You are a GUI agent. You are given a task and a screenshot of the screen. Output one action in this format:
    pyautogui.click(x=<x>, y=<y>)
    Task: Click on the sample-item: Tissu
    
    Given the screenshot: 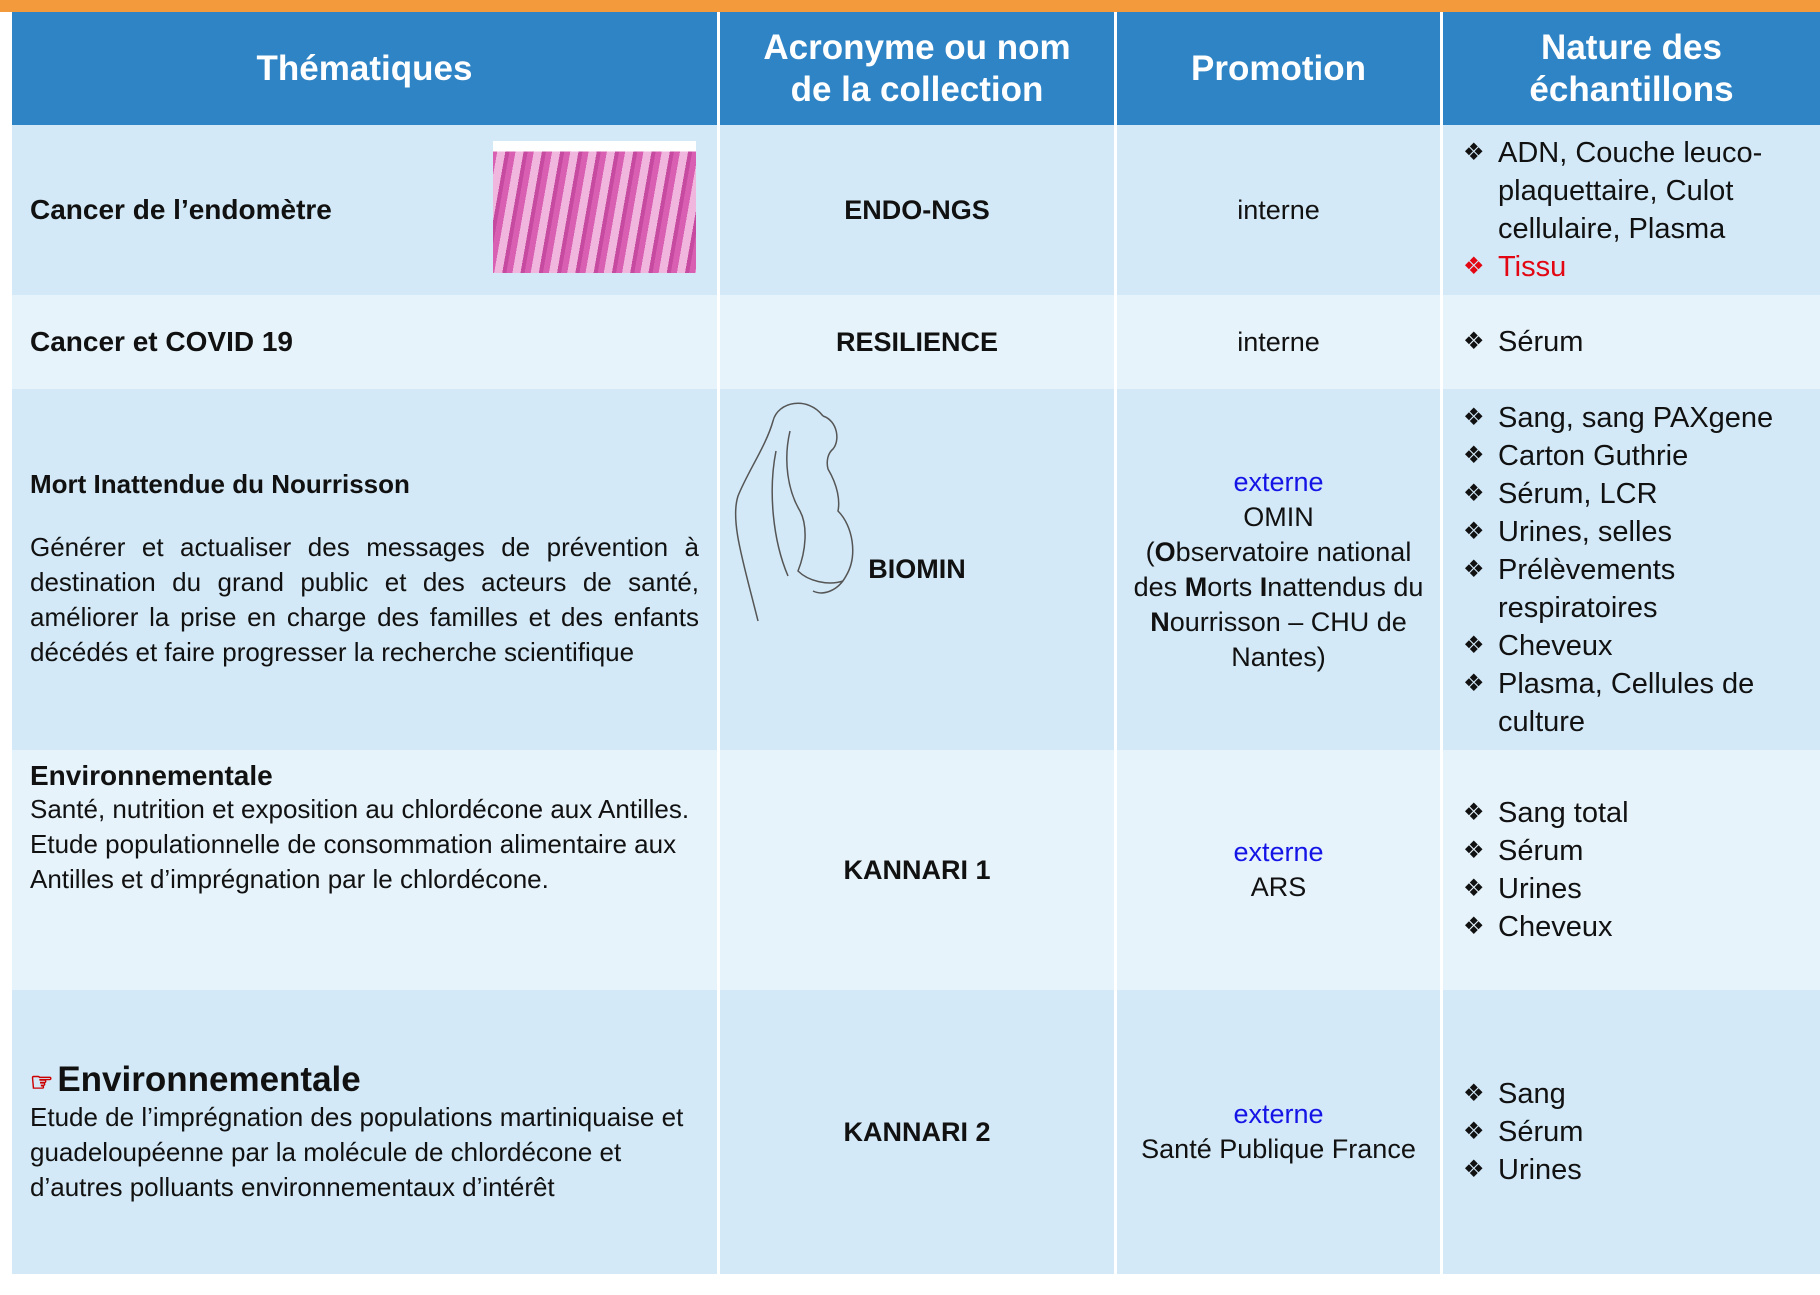 What is the action you would take?
    pyautogui.click(x=1634, y=267)
    